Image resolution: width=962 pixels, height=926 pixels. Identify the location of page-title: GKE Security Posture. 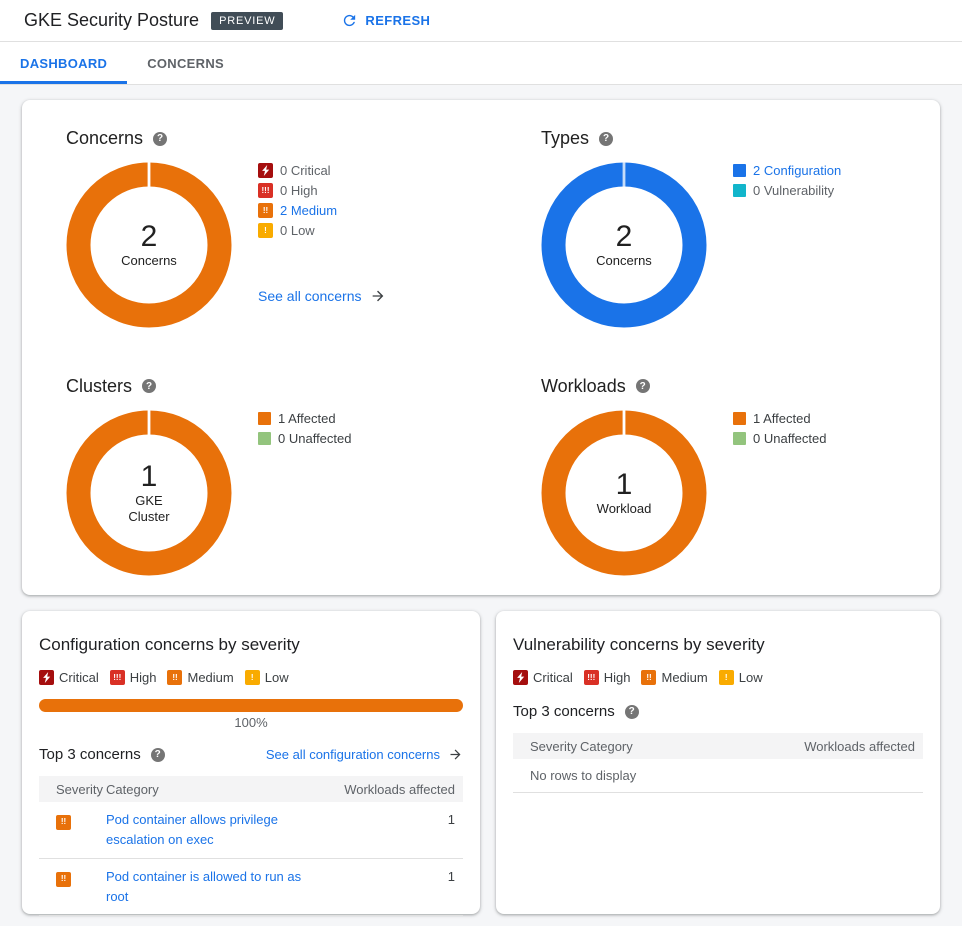
(112, 20).